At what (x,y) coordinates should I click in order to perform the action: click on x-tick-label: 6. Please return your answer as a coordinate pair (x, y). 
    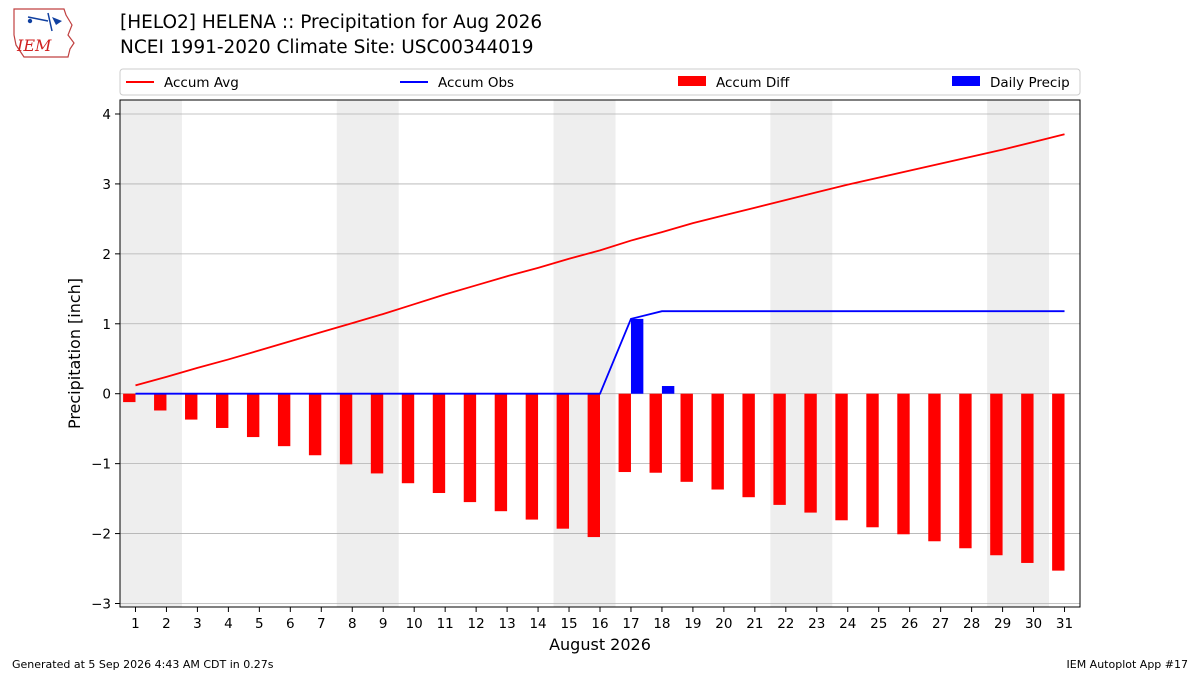
    Looking at the image, I should click on (290, 624).